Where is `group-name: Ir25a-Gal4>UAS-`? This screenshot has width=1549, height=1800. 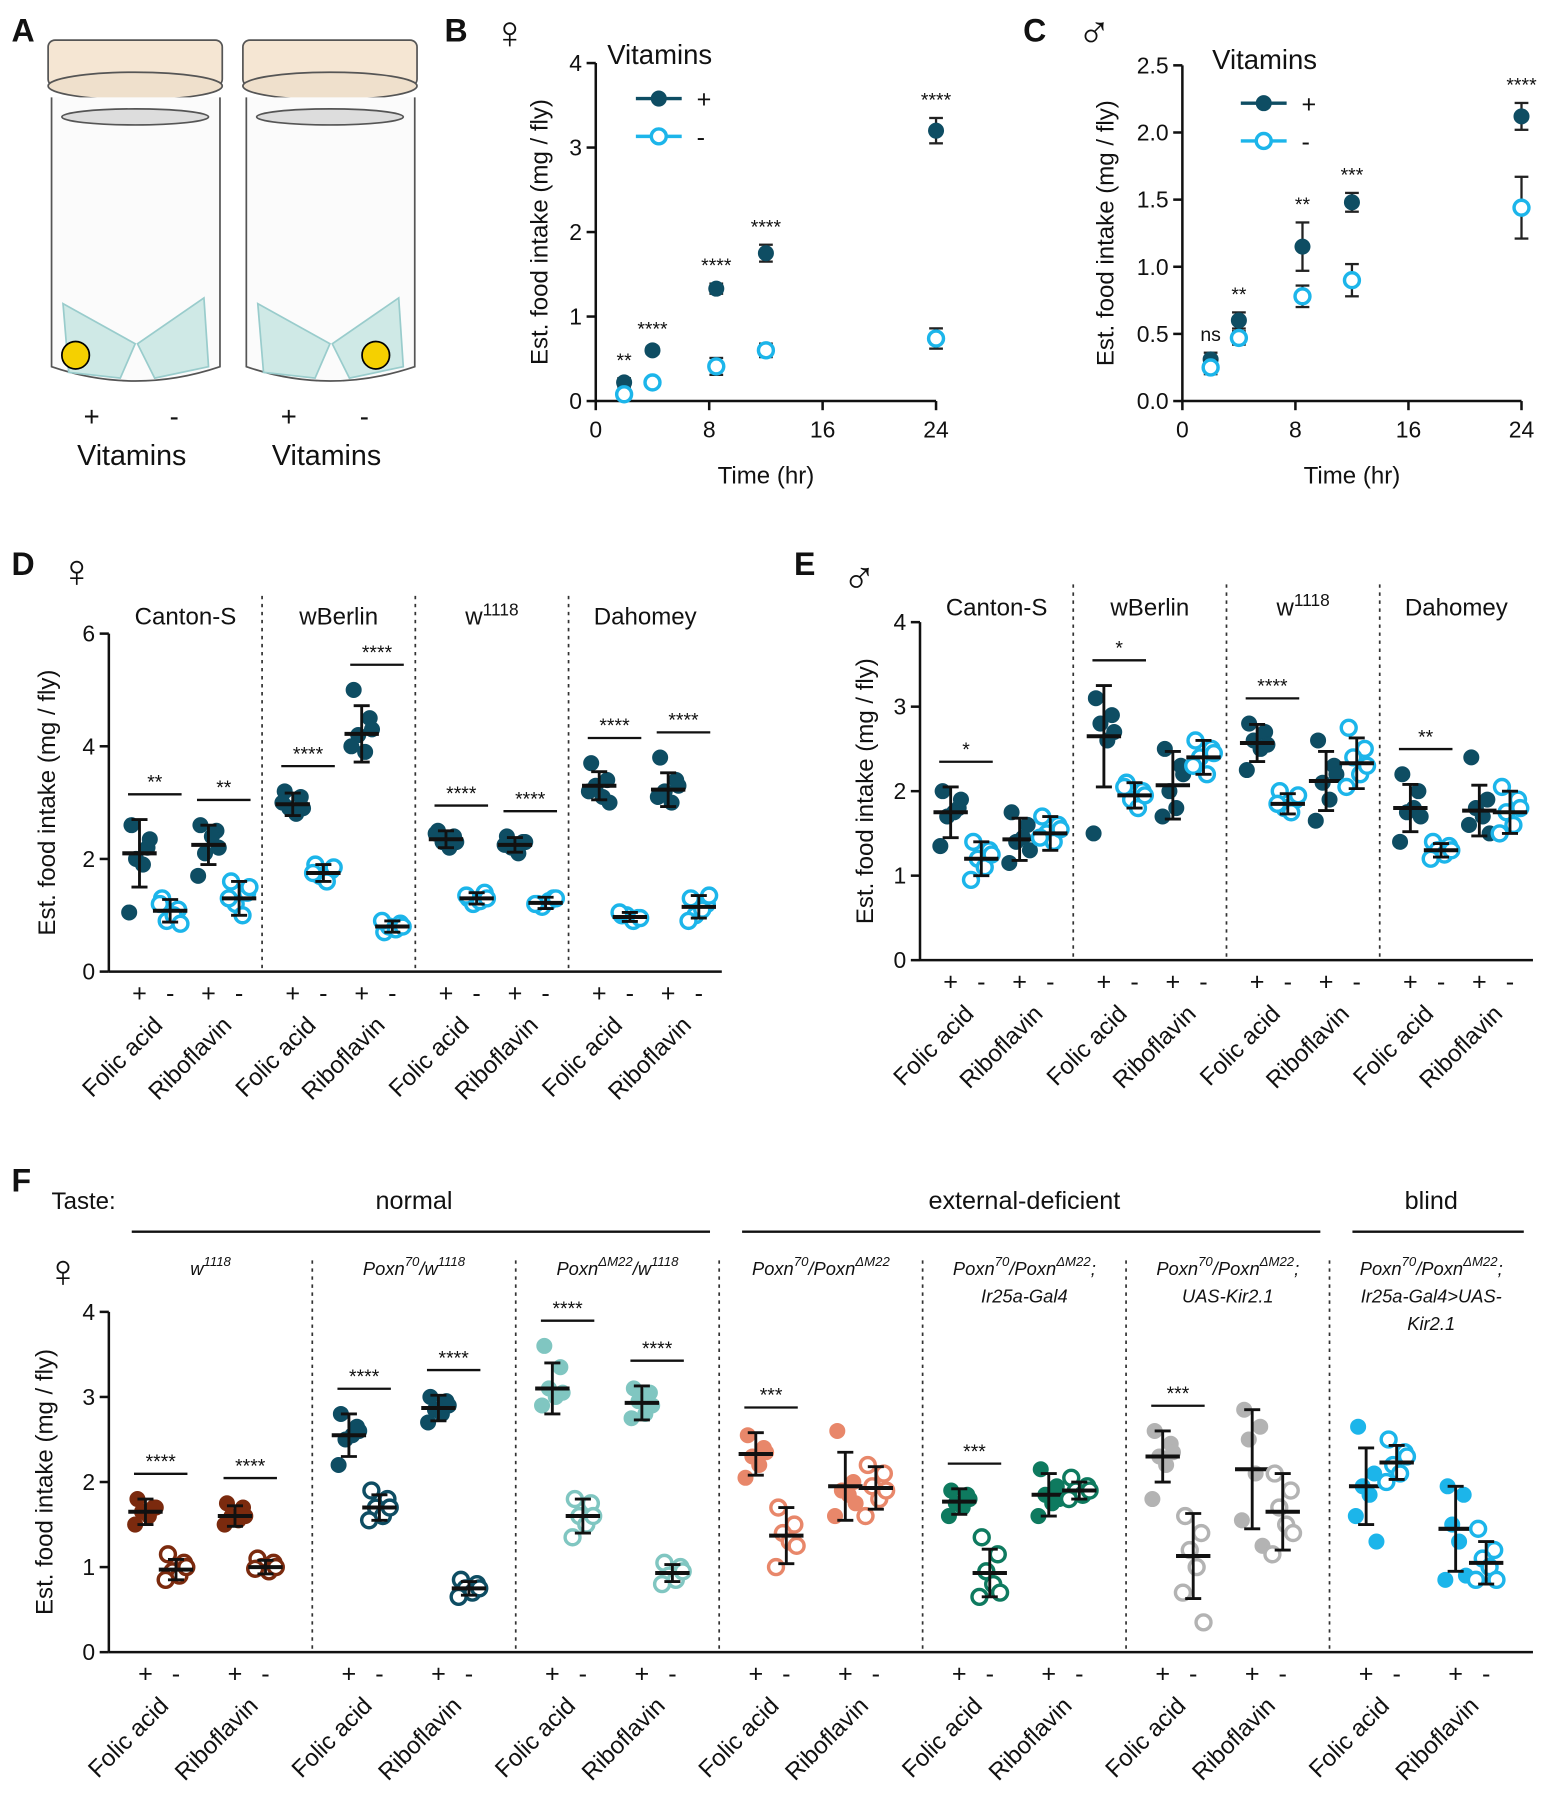
group-name: Ir25a-Gal4>UAS- is located at coordinates (1431, 1296).